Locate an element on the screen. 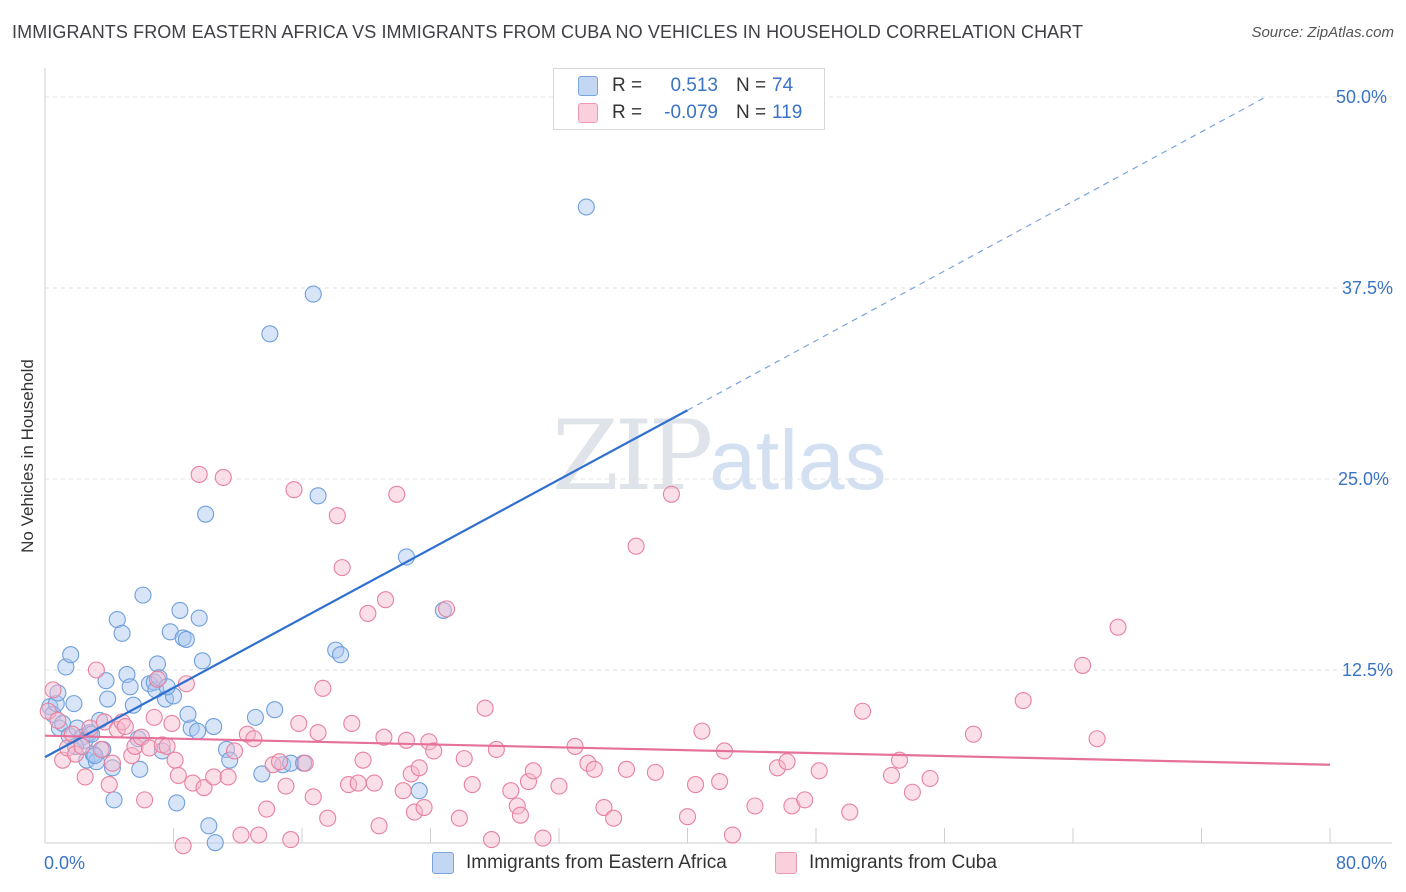 This screenshot has height=892, width=1406. trendline-cuba is located at coordinates (687, 750).